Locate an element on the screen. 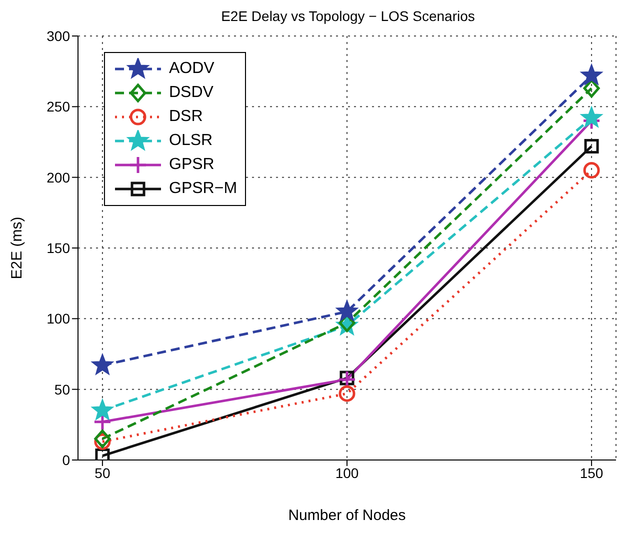  x-tick-label: 100 is located at coordinates (347, 472).